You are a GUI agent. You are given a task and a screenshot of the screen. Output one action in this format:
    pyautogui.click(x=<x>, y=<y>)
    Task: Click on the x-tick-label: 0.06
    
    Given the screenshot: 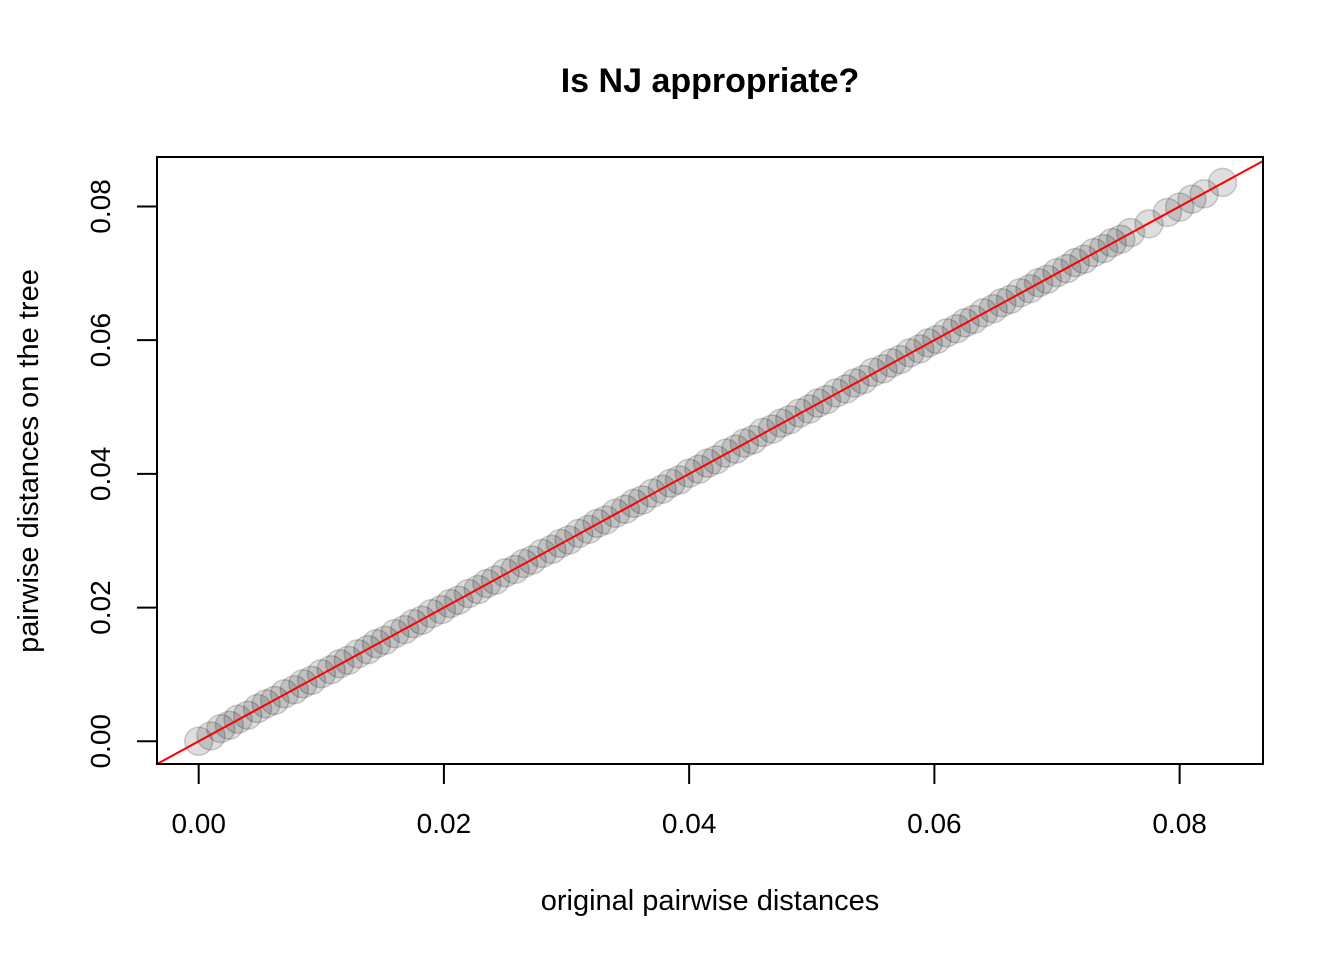 What is the action you would take?
    pyautogui.click(x=934, y=823)
    